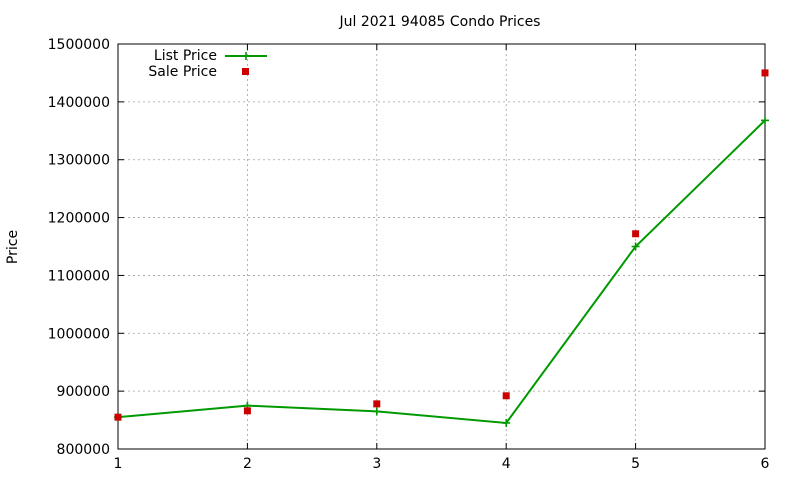  What do you see at coordinates (79, 334) in the screenshot?
I see `y-tick-label: 1000000` at bounding box center [79, 334].